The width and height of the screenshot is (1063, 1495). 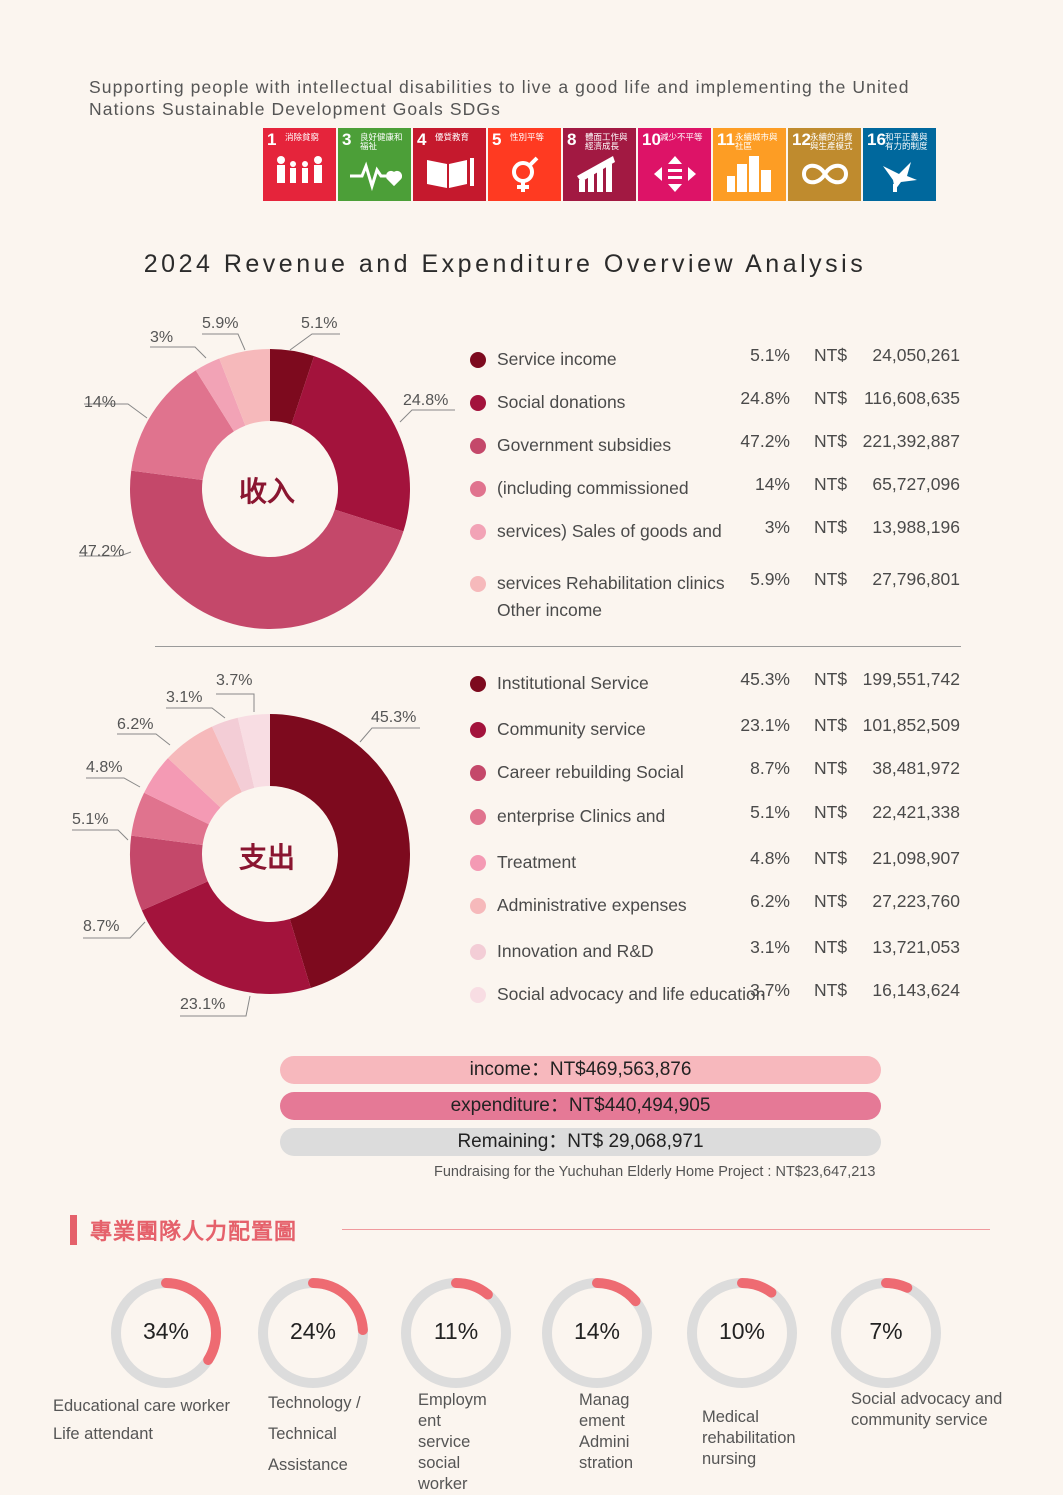 What do you see at coordinates (749, 1438) in the screenshot?
I see `ring-label: Medical rehabilitation nursing` at bounding box center [749, 1438].